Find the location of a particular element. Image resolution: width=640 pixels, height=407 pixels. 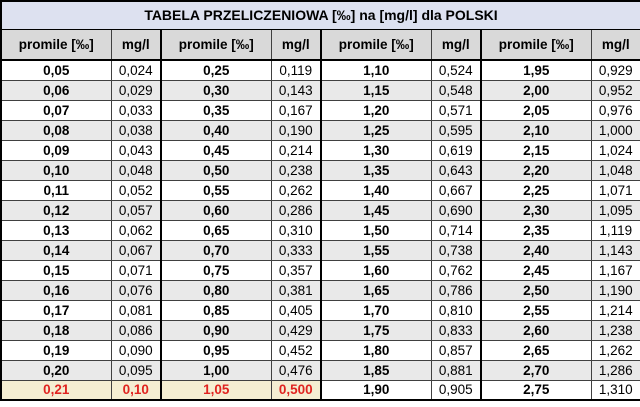

promile-cell: 1,50 is located at coordinates (376, 230).